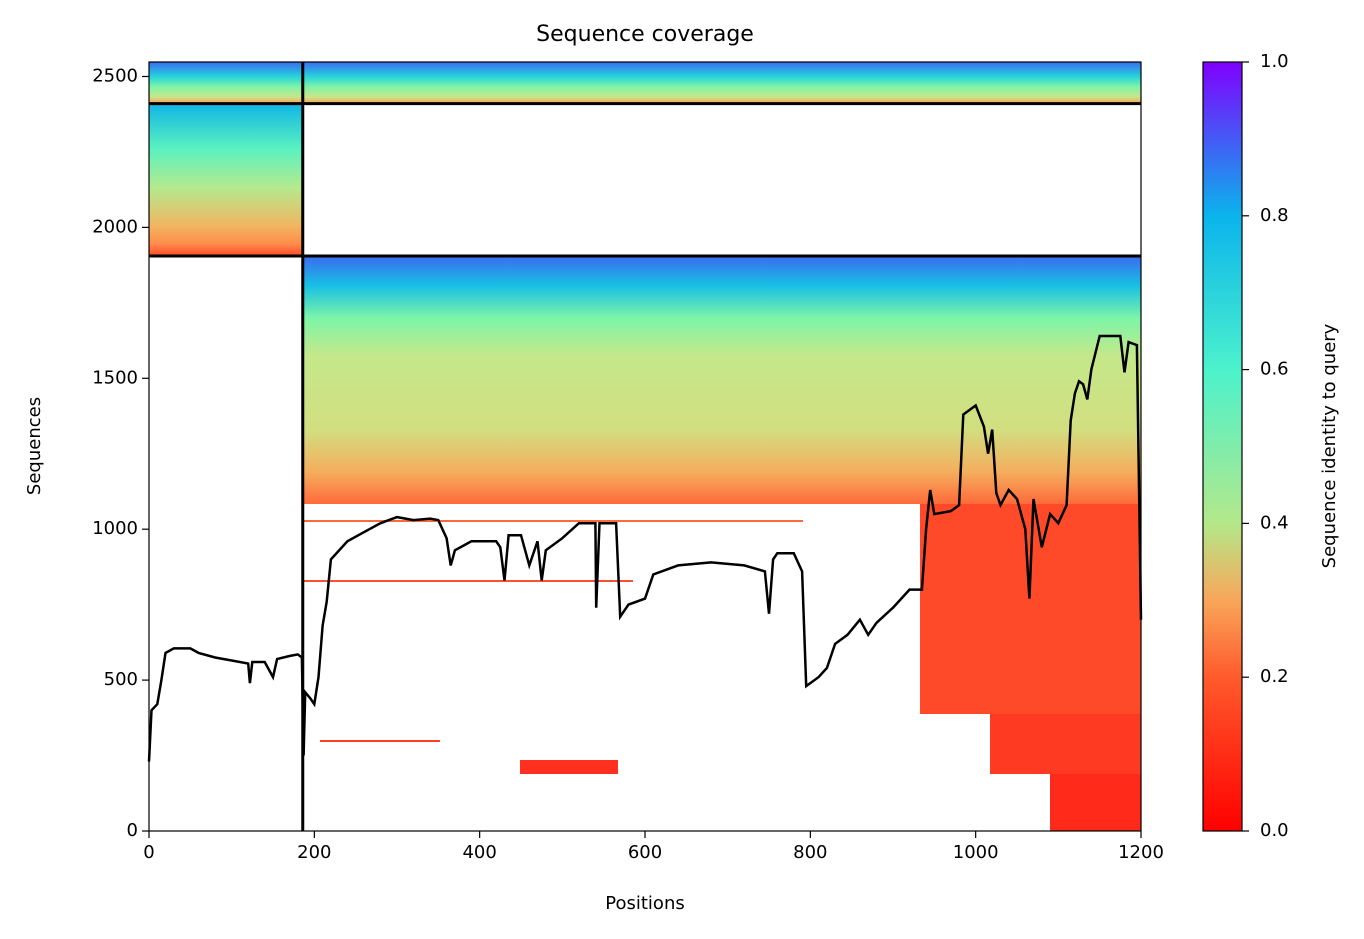 The image size is (1364, 939). I want to click on empty-block, so click(722, 179).